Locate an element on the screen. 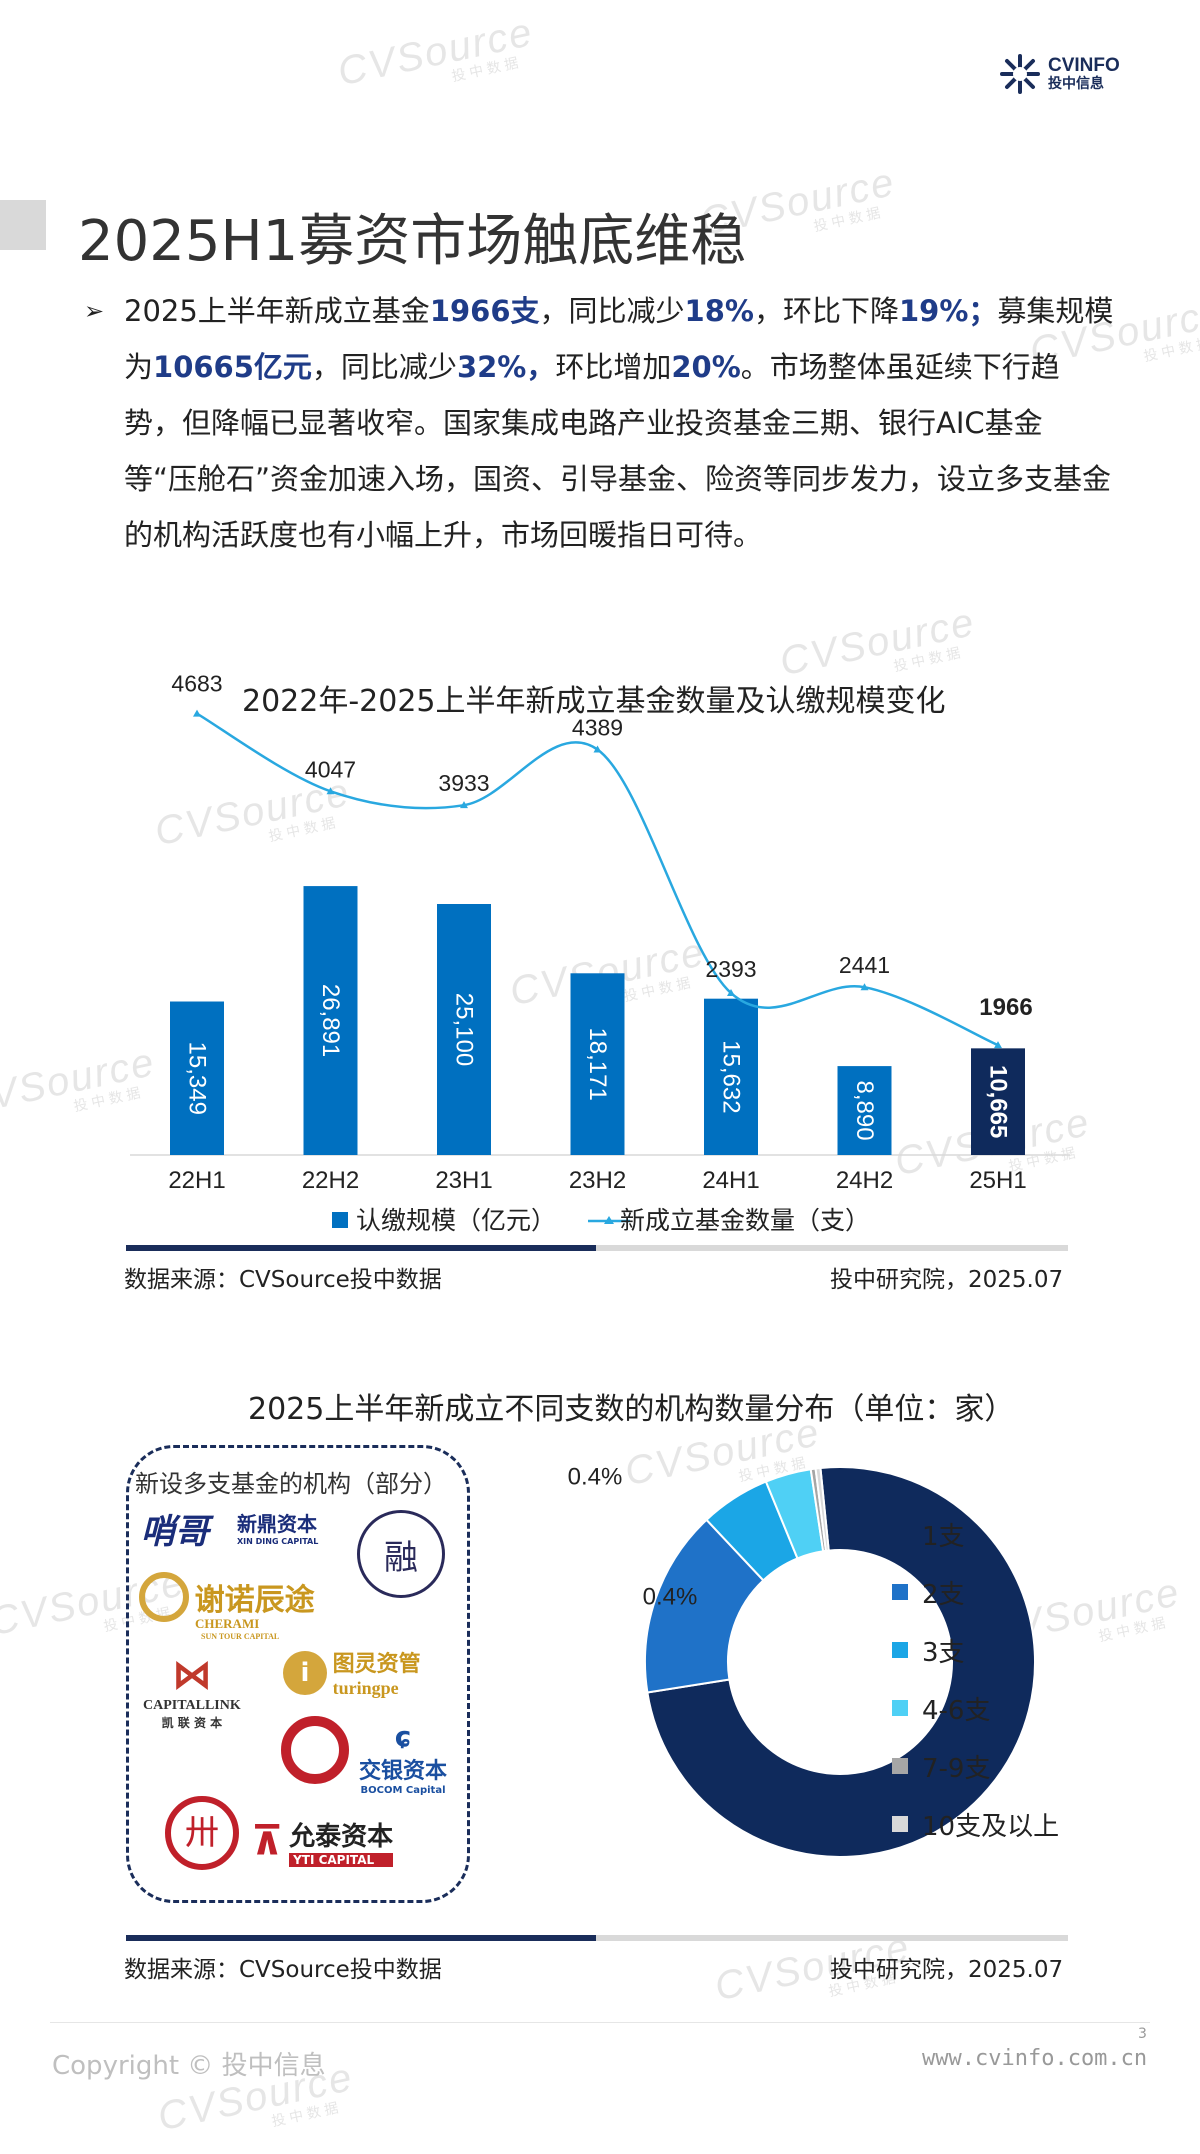 Image resolution: width=1200 pixels, height=2154 pixels. legend-label: 3支 is located at coordinates (943, 1652).